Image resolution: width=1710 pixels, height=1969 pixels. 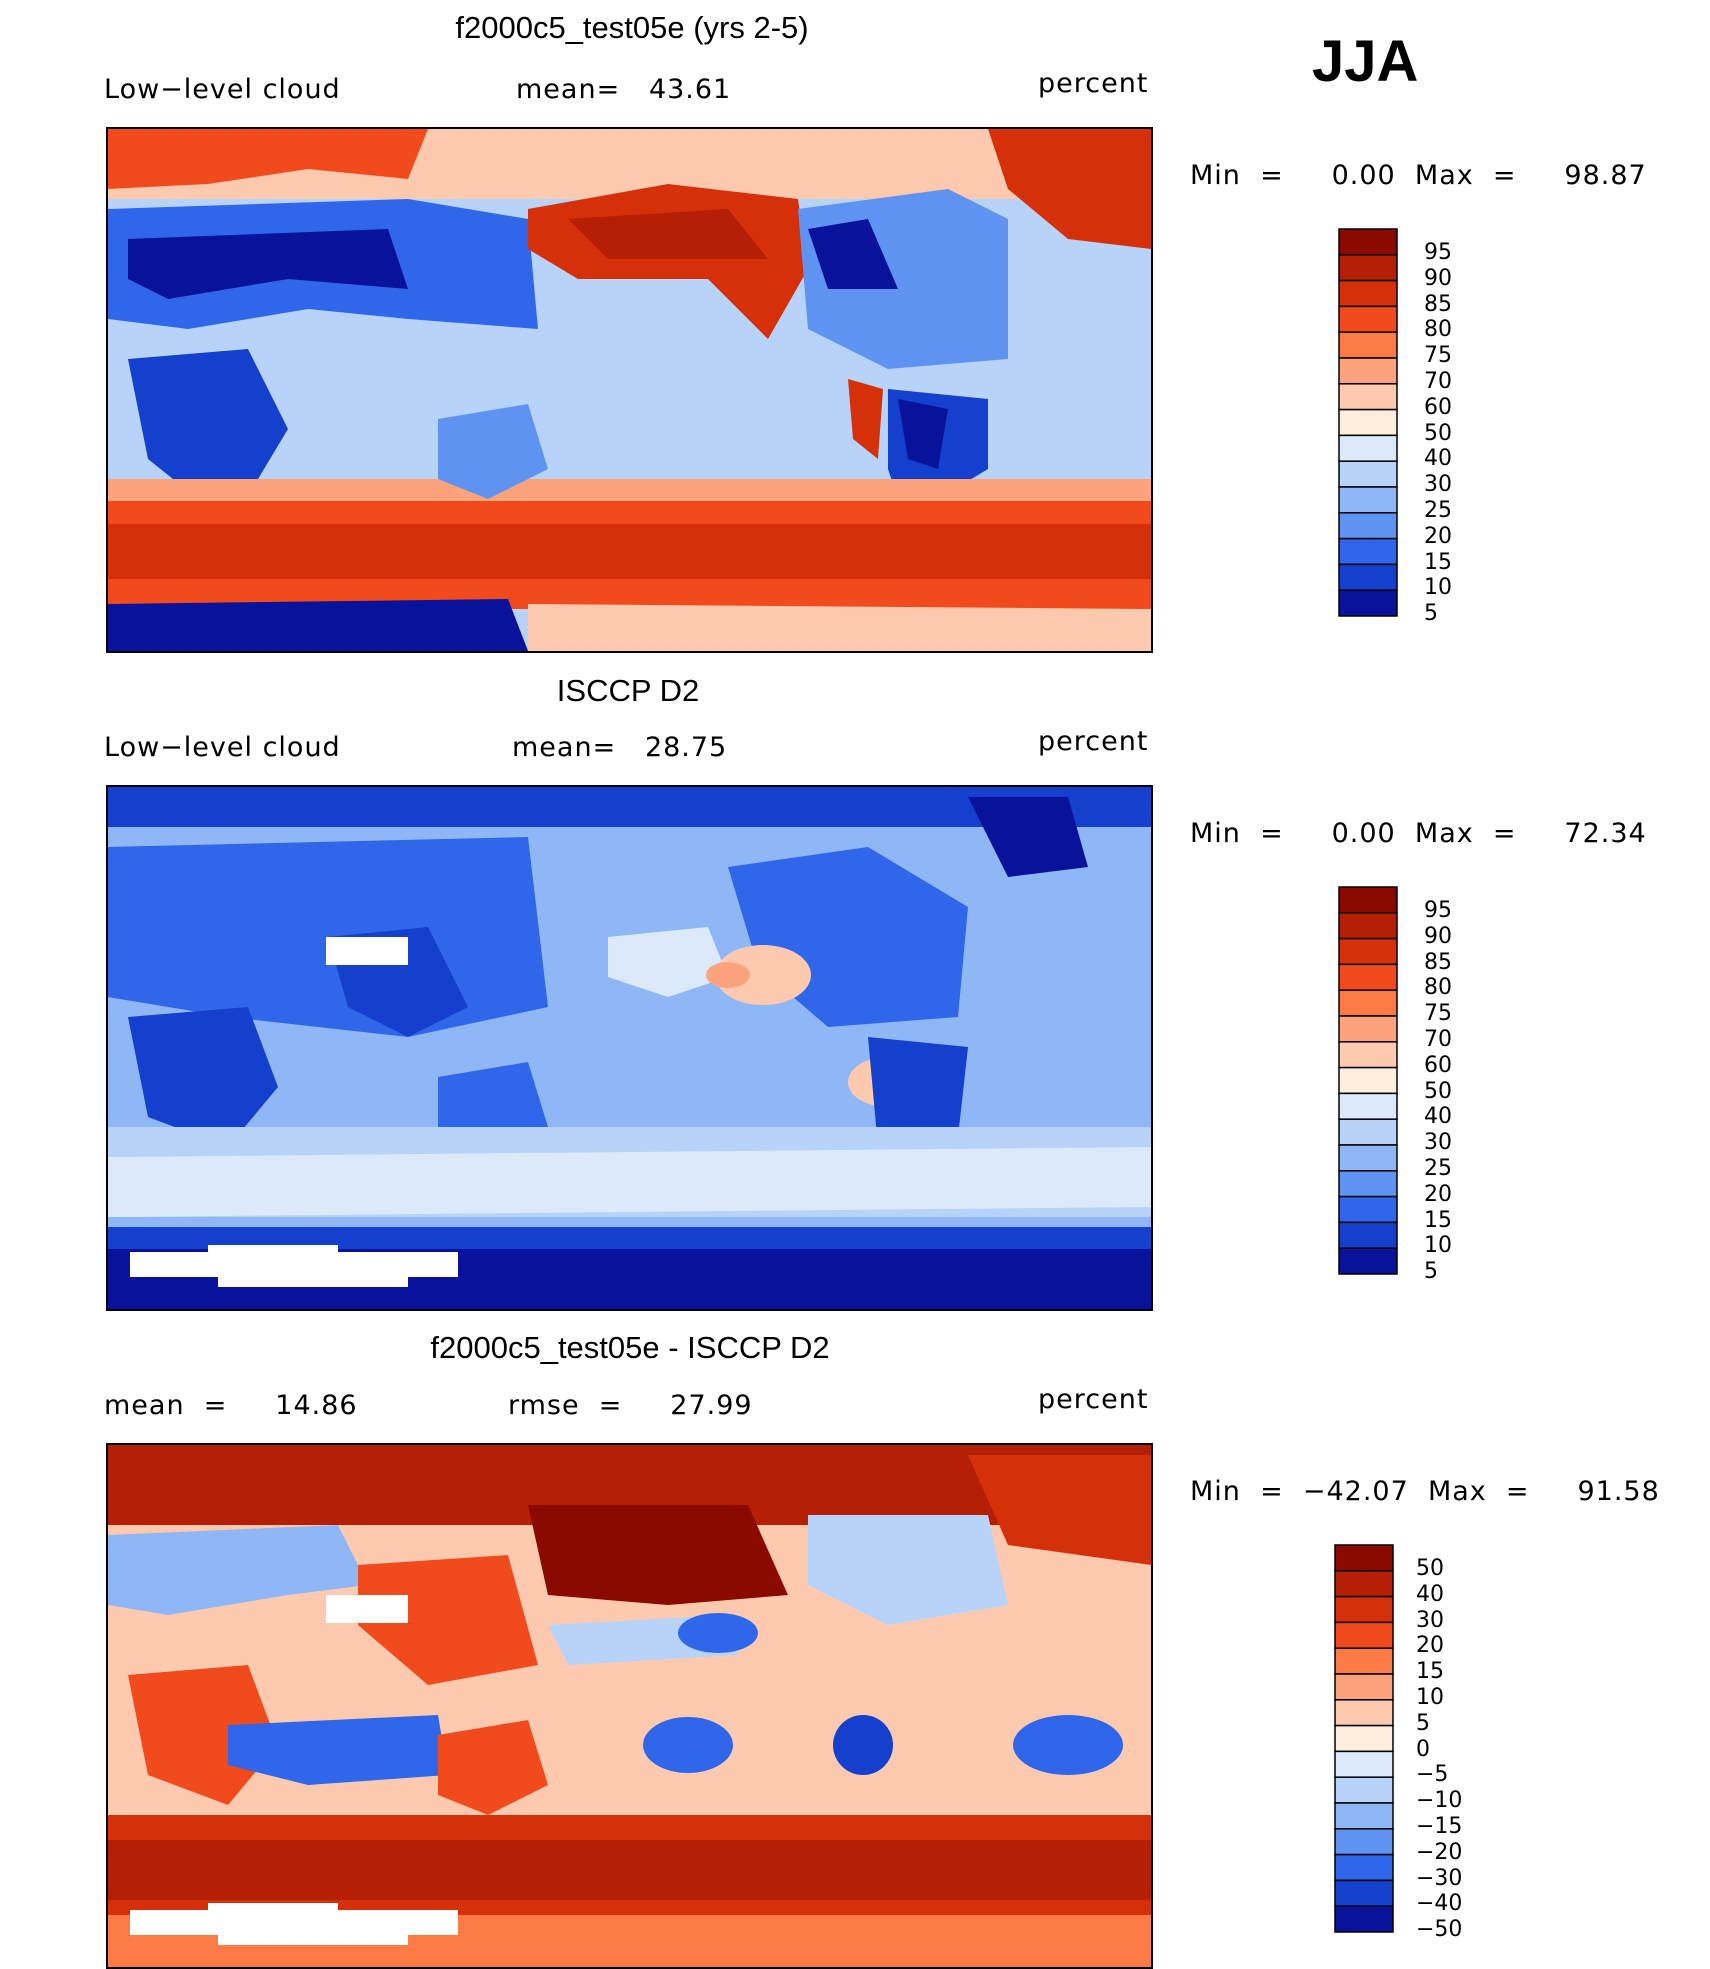 What do you see at coordinates (688, 1745) in the screenshot?
I see `south-pacific-negative-bias` at bounding box center [688, 1745].